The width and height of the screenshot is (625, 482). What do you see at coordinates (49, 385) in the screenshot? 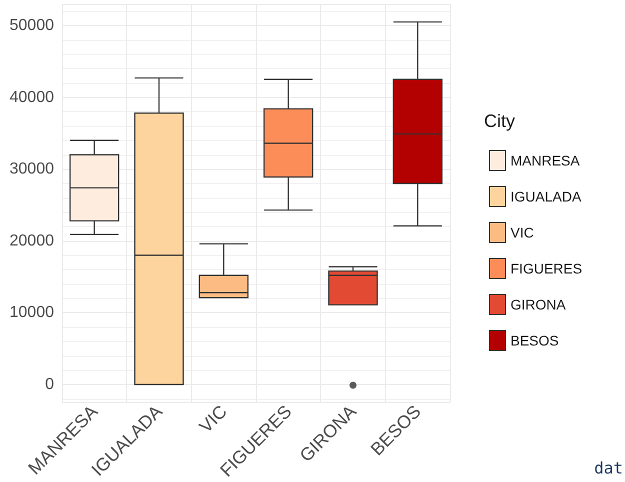
I see `y-tick-label: 0` at bounding box center [49, 385].